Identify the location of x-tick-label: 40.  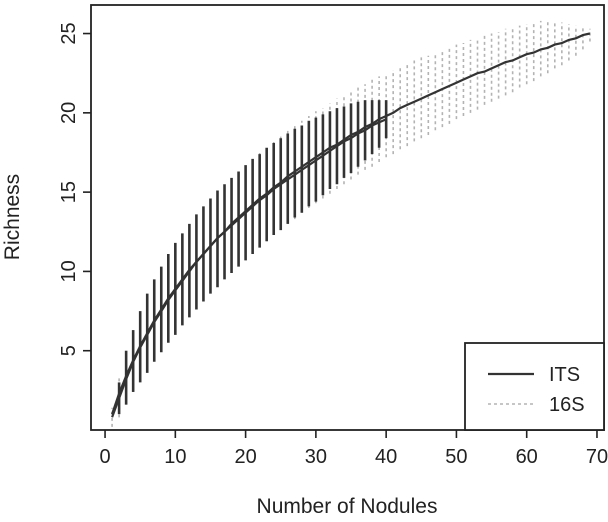
(386, 457).